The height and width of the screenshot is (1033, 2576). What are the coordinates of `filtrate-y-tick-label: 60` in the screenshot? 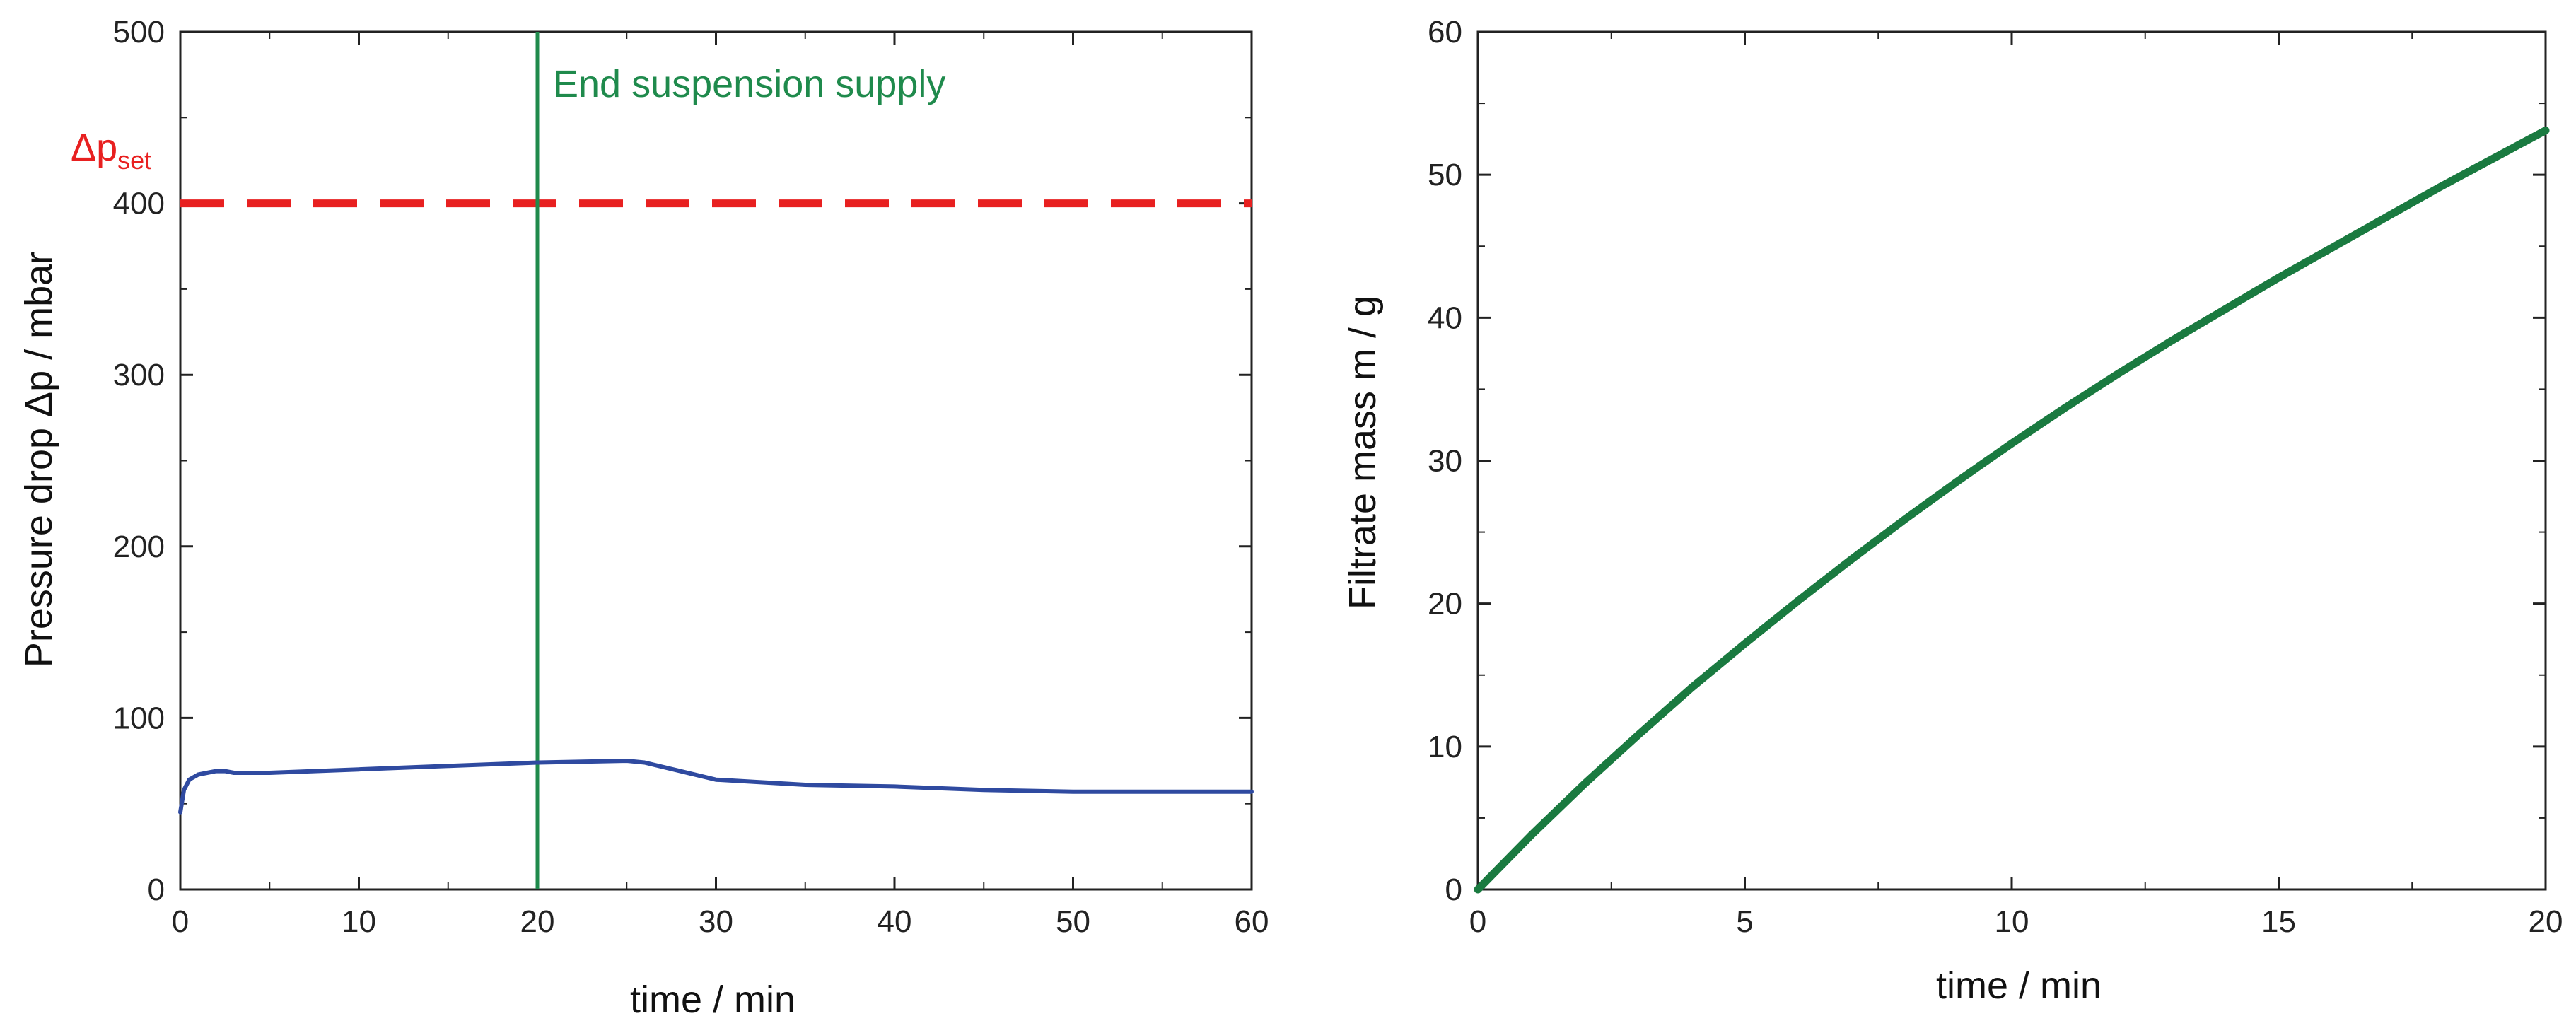 It's located at (1445, 32).